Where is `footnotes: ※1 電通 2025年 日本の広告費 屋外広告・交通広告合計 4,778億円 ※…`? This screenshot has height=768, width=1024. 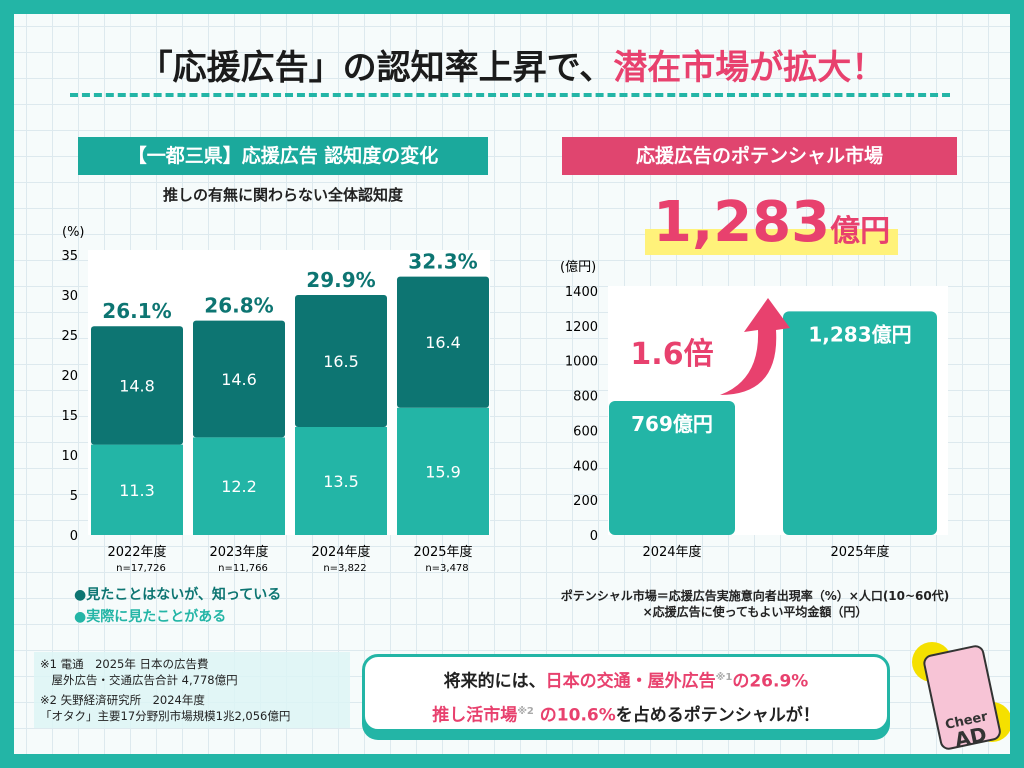
footnotes: ※1 電通 2025年 日本の広告費 屋外広告・交通広告合計 4,778億円 ※… is located at coordinates (192, 690).